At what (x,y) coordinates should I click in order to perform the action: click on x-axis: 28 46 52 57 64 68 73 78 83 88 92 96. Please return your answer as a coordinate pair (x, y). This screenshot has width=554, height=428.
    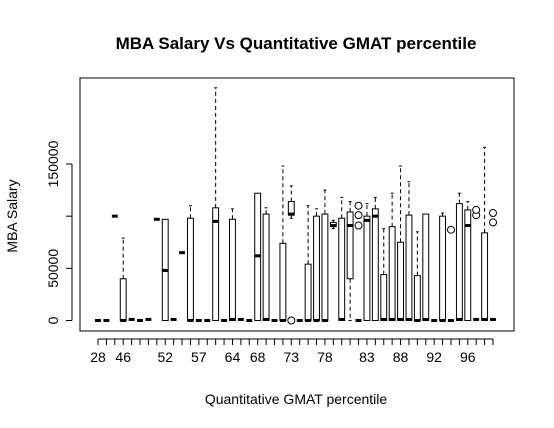
    Looking at the image, I should click on (292, 351).